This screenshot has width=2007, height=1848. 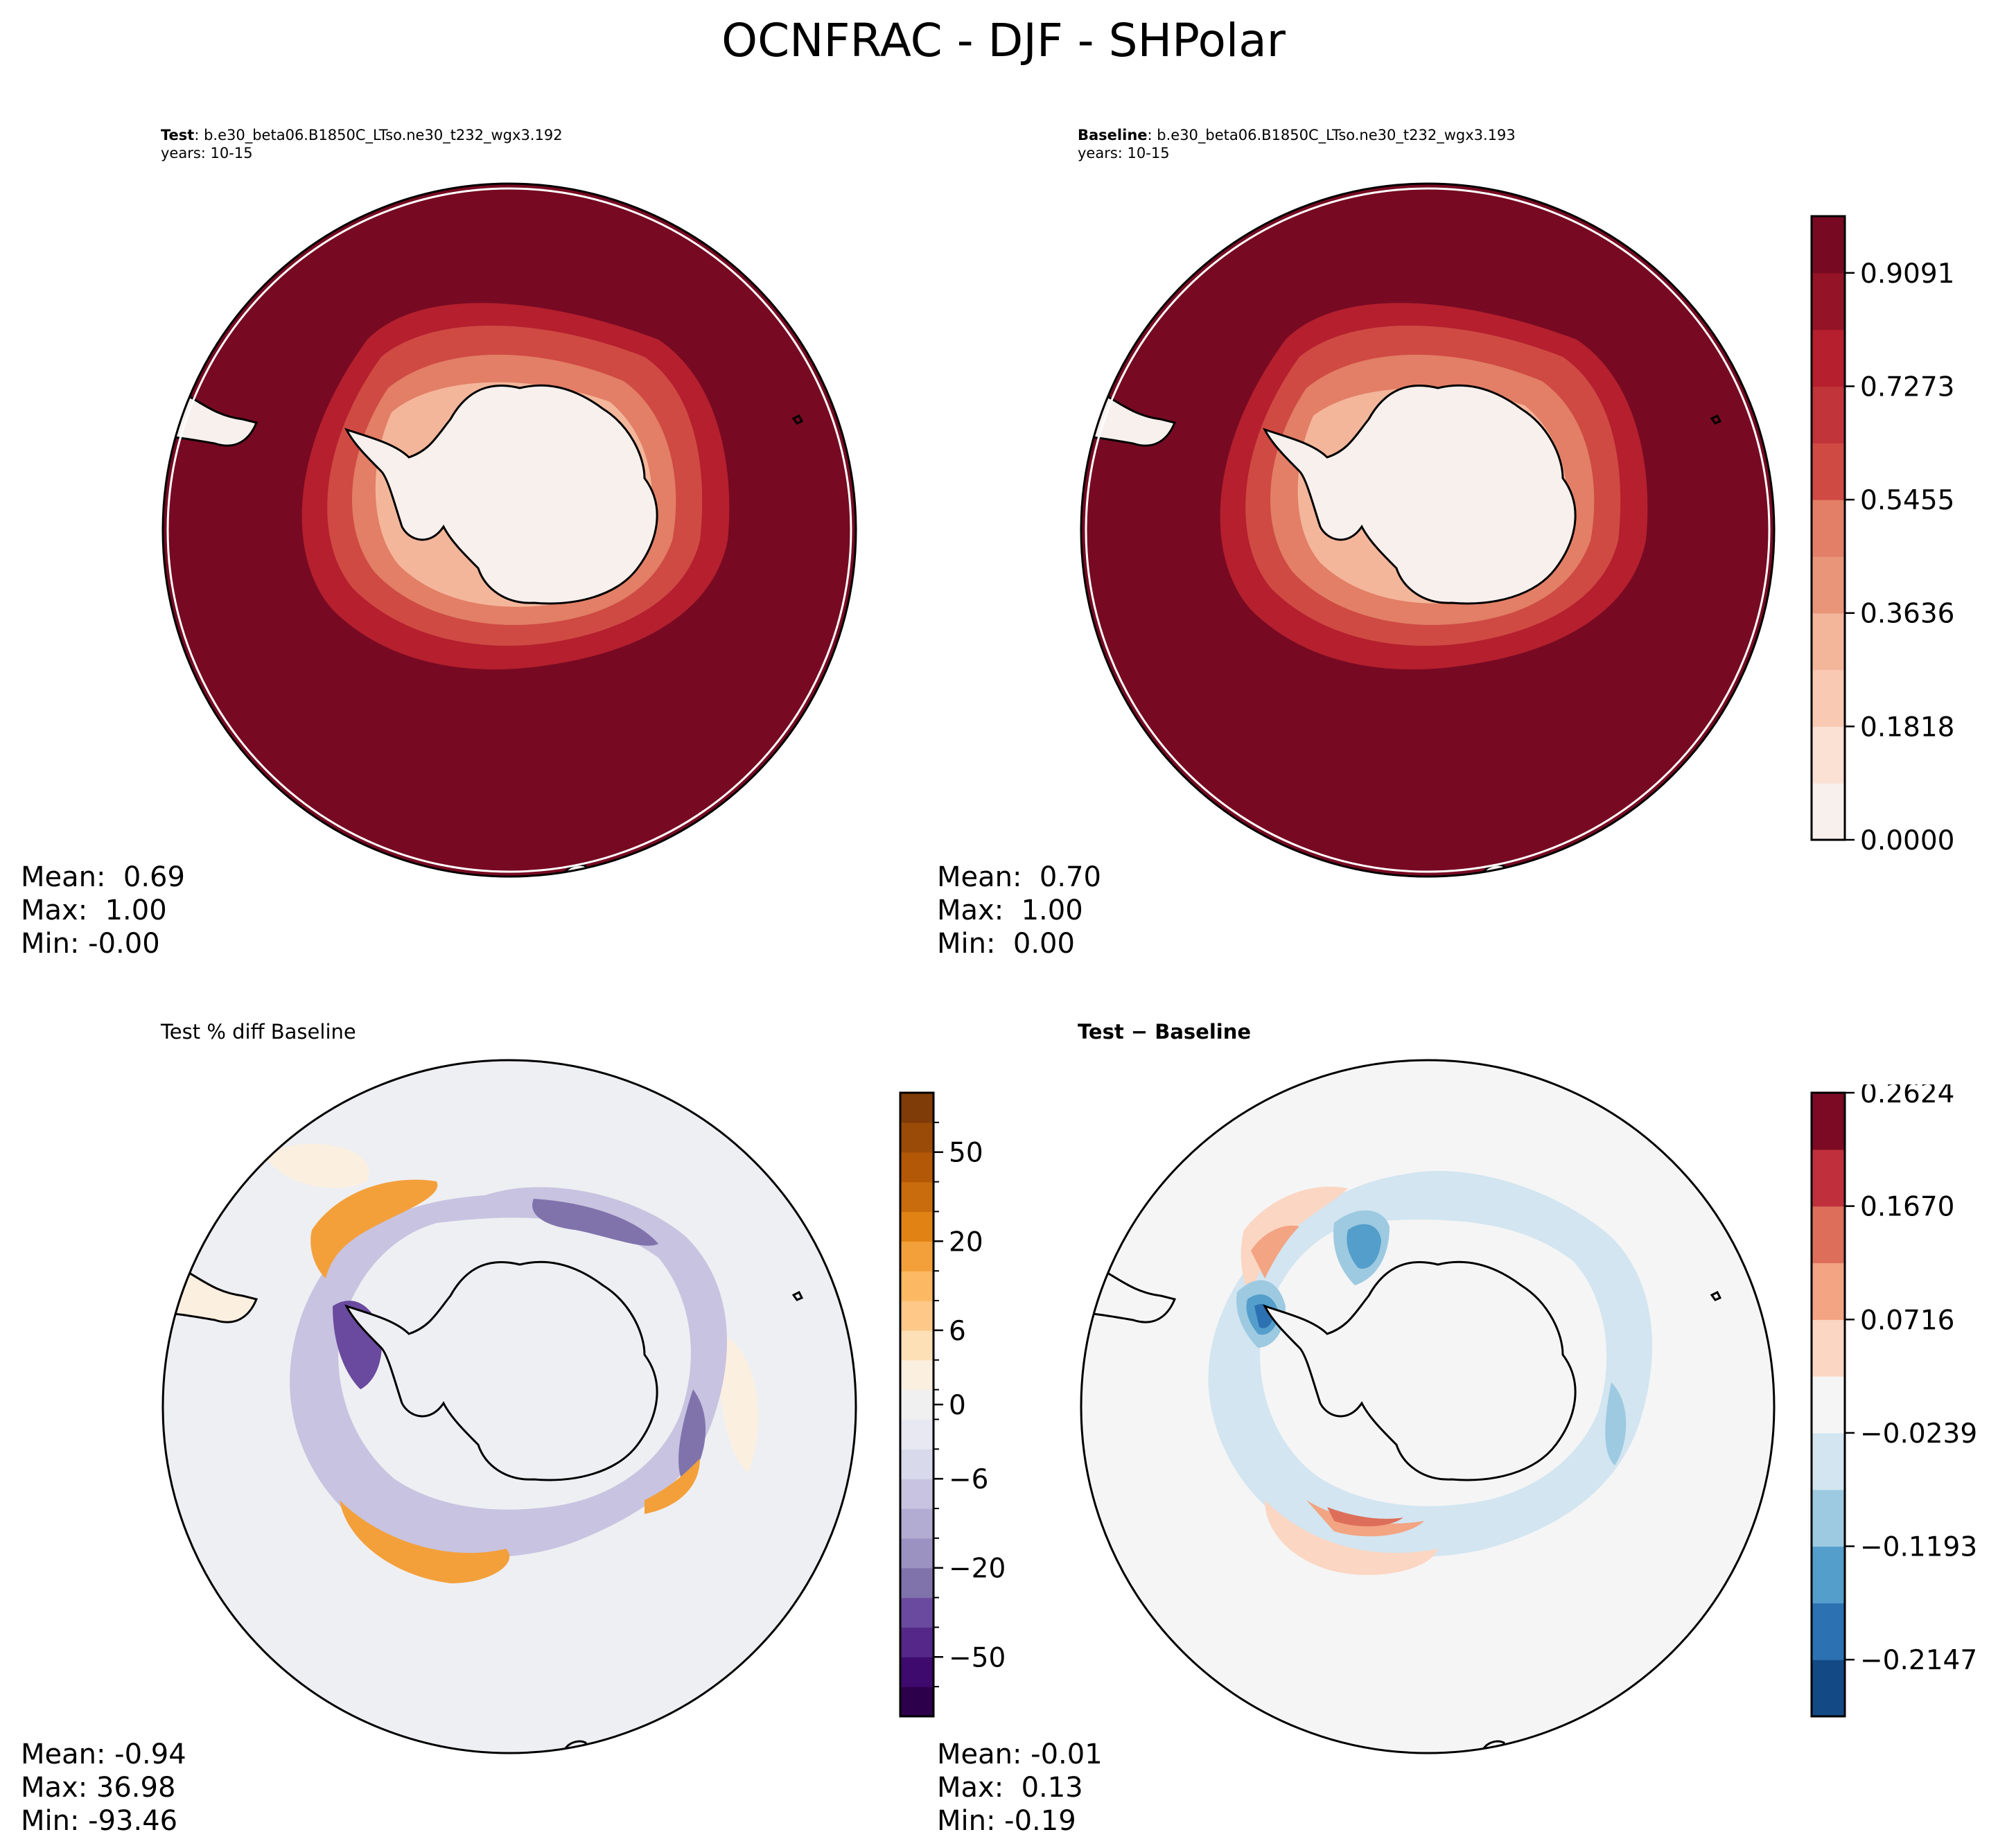 I want to click on diff-stats: Mean: -0.01 Max: 0.13 Min: -0.19, so click(x=1020, y=1788).